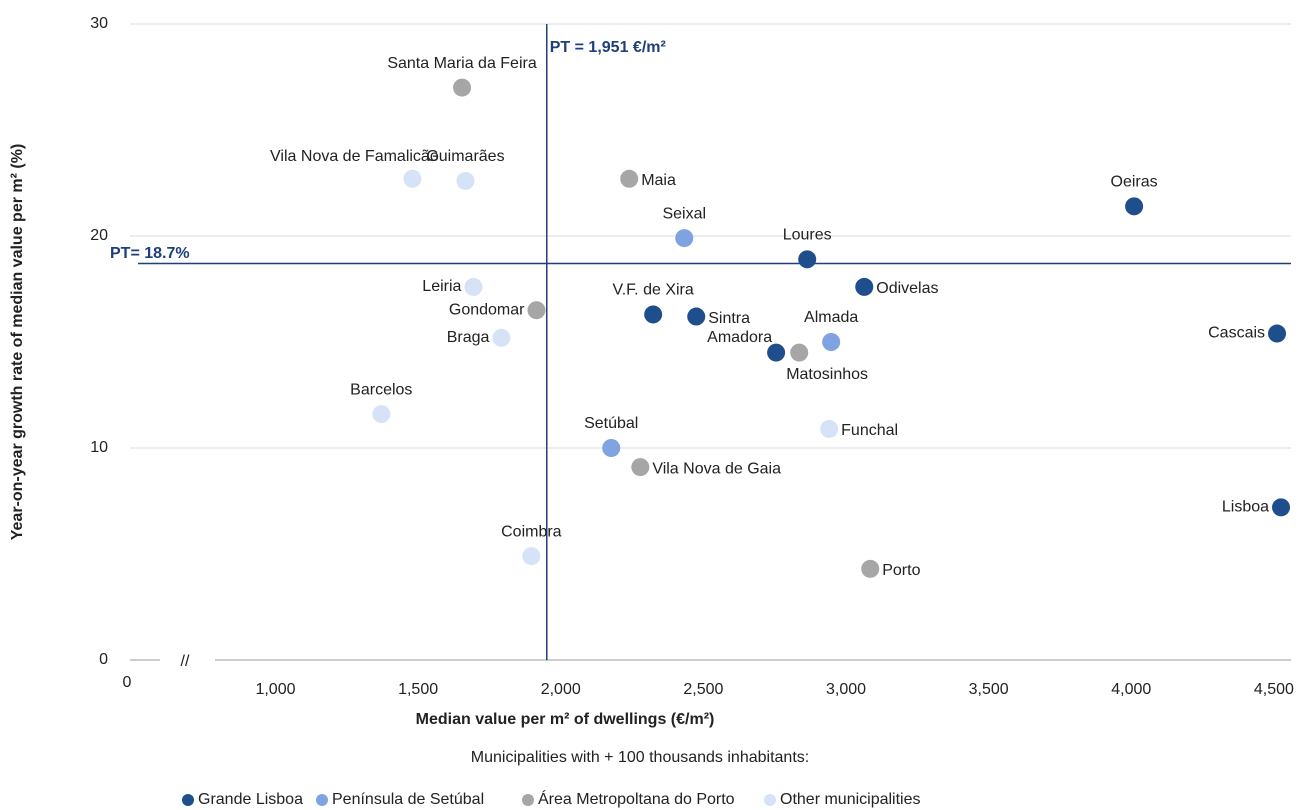 The width and height of the screenshot is (1310, 810). Describe the element at coordinates (250, 799) in the screenshot. I see `legend-label: Grande Lisboa` at that location.